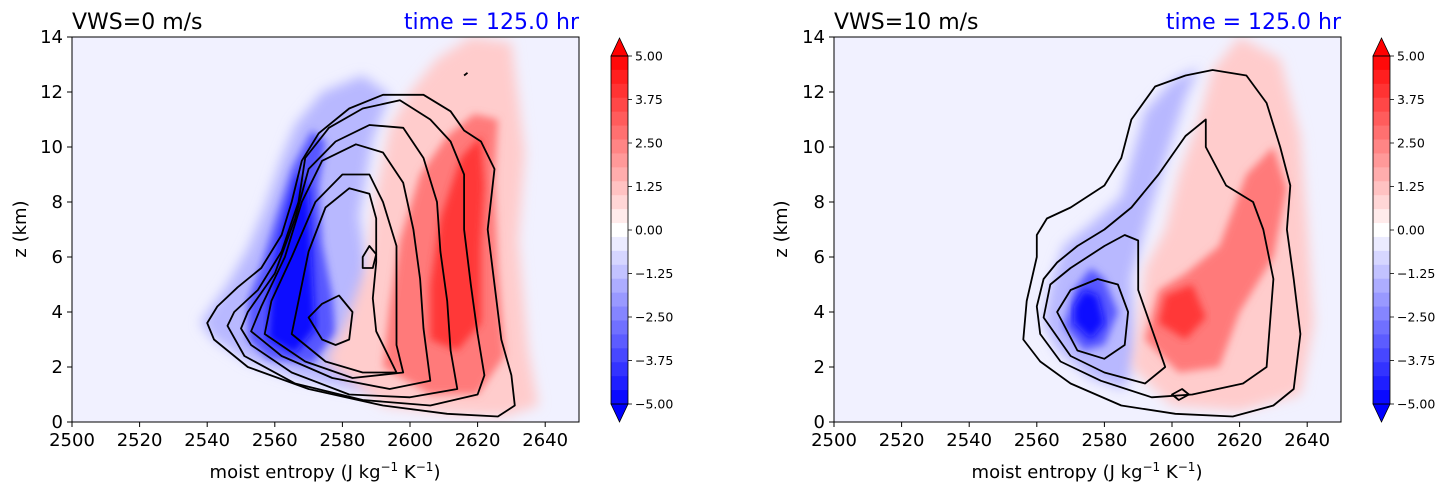  I want to click on x-tick-label: 2600, so click(410, 440).